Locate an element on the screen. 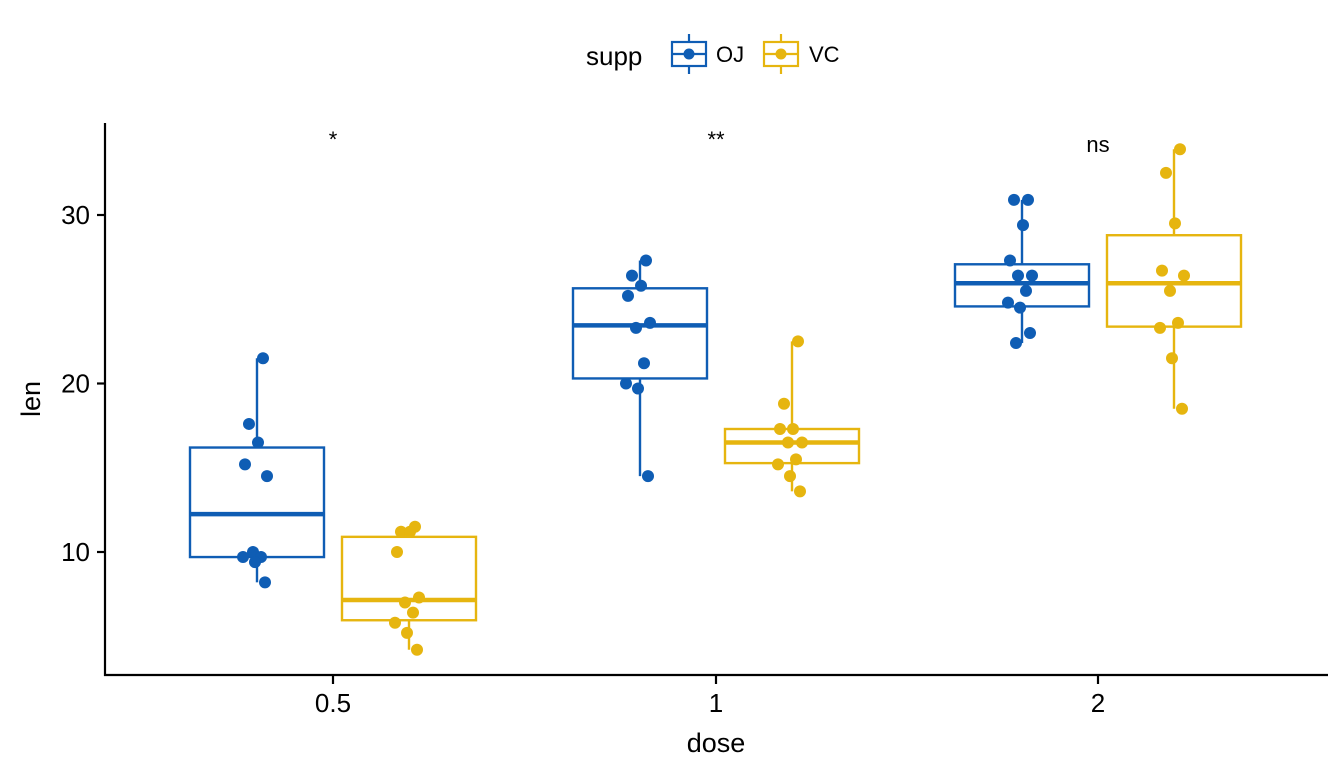  box-oj-0.5 is located at coordinates (257, 470).